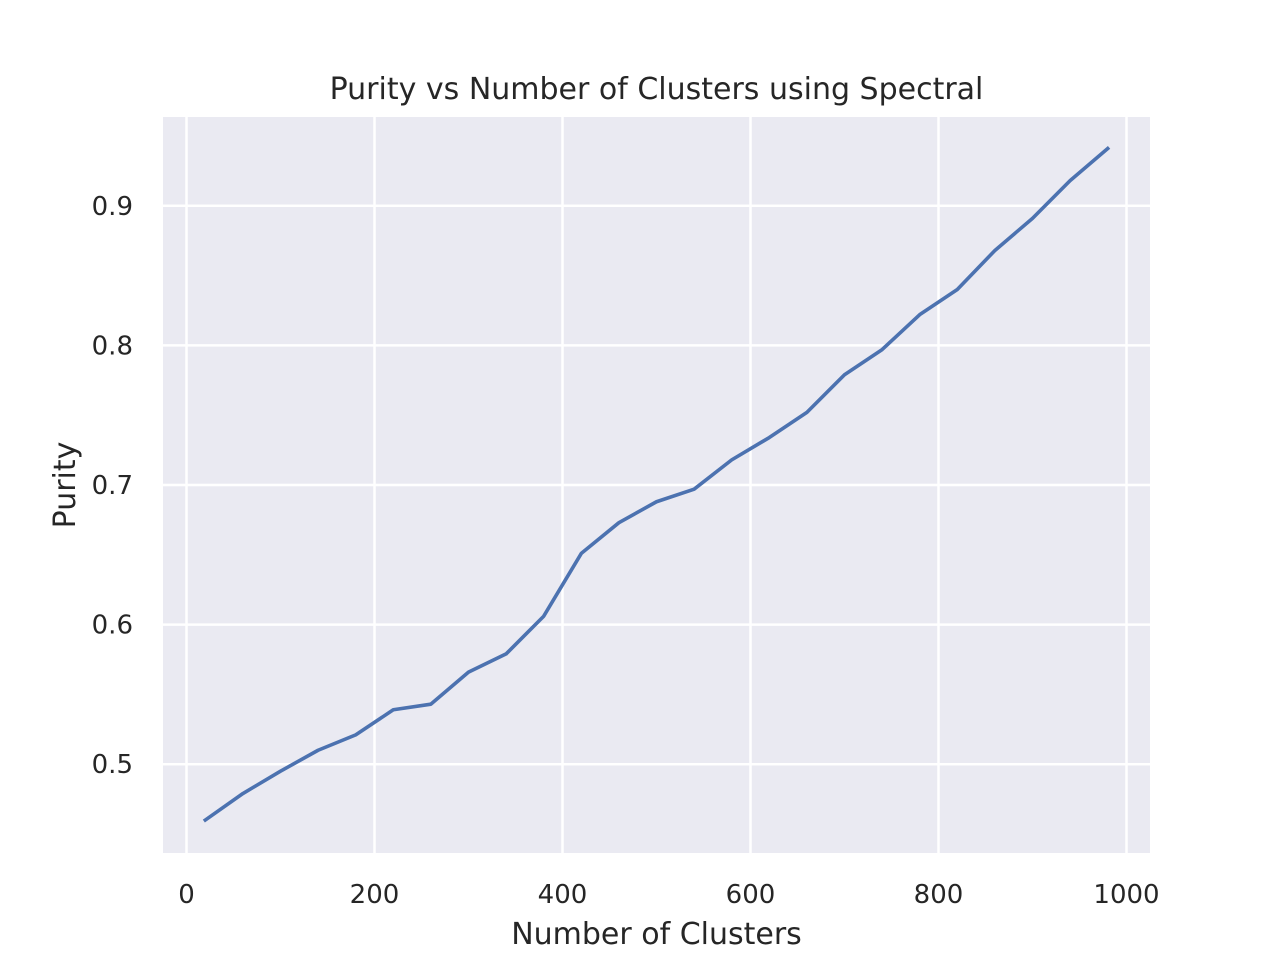 The height and width of the screenshot is (964, 1280). I want to click on x-tick-label: 0, so click(186, 895).